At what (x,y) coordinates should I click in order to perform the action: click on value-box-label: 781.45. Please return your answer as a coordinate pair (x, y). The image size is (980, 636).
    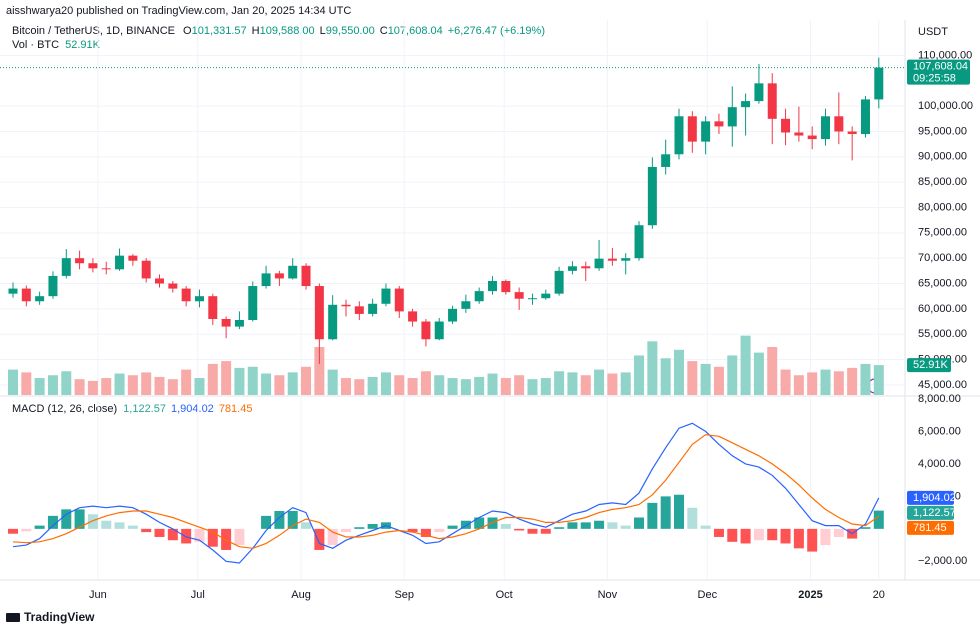
    Looking at the image, I should click on (930, 528).